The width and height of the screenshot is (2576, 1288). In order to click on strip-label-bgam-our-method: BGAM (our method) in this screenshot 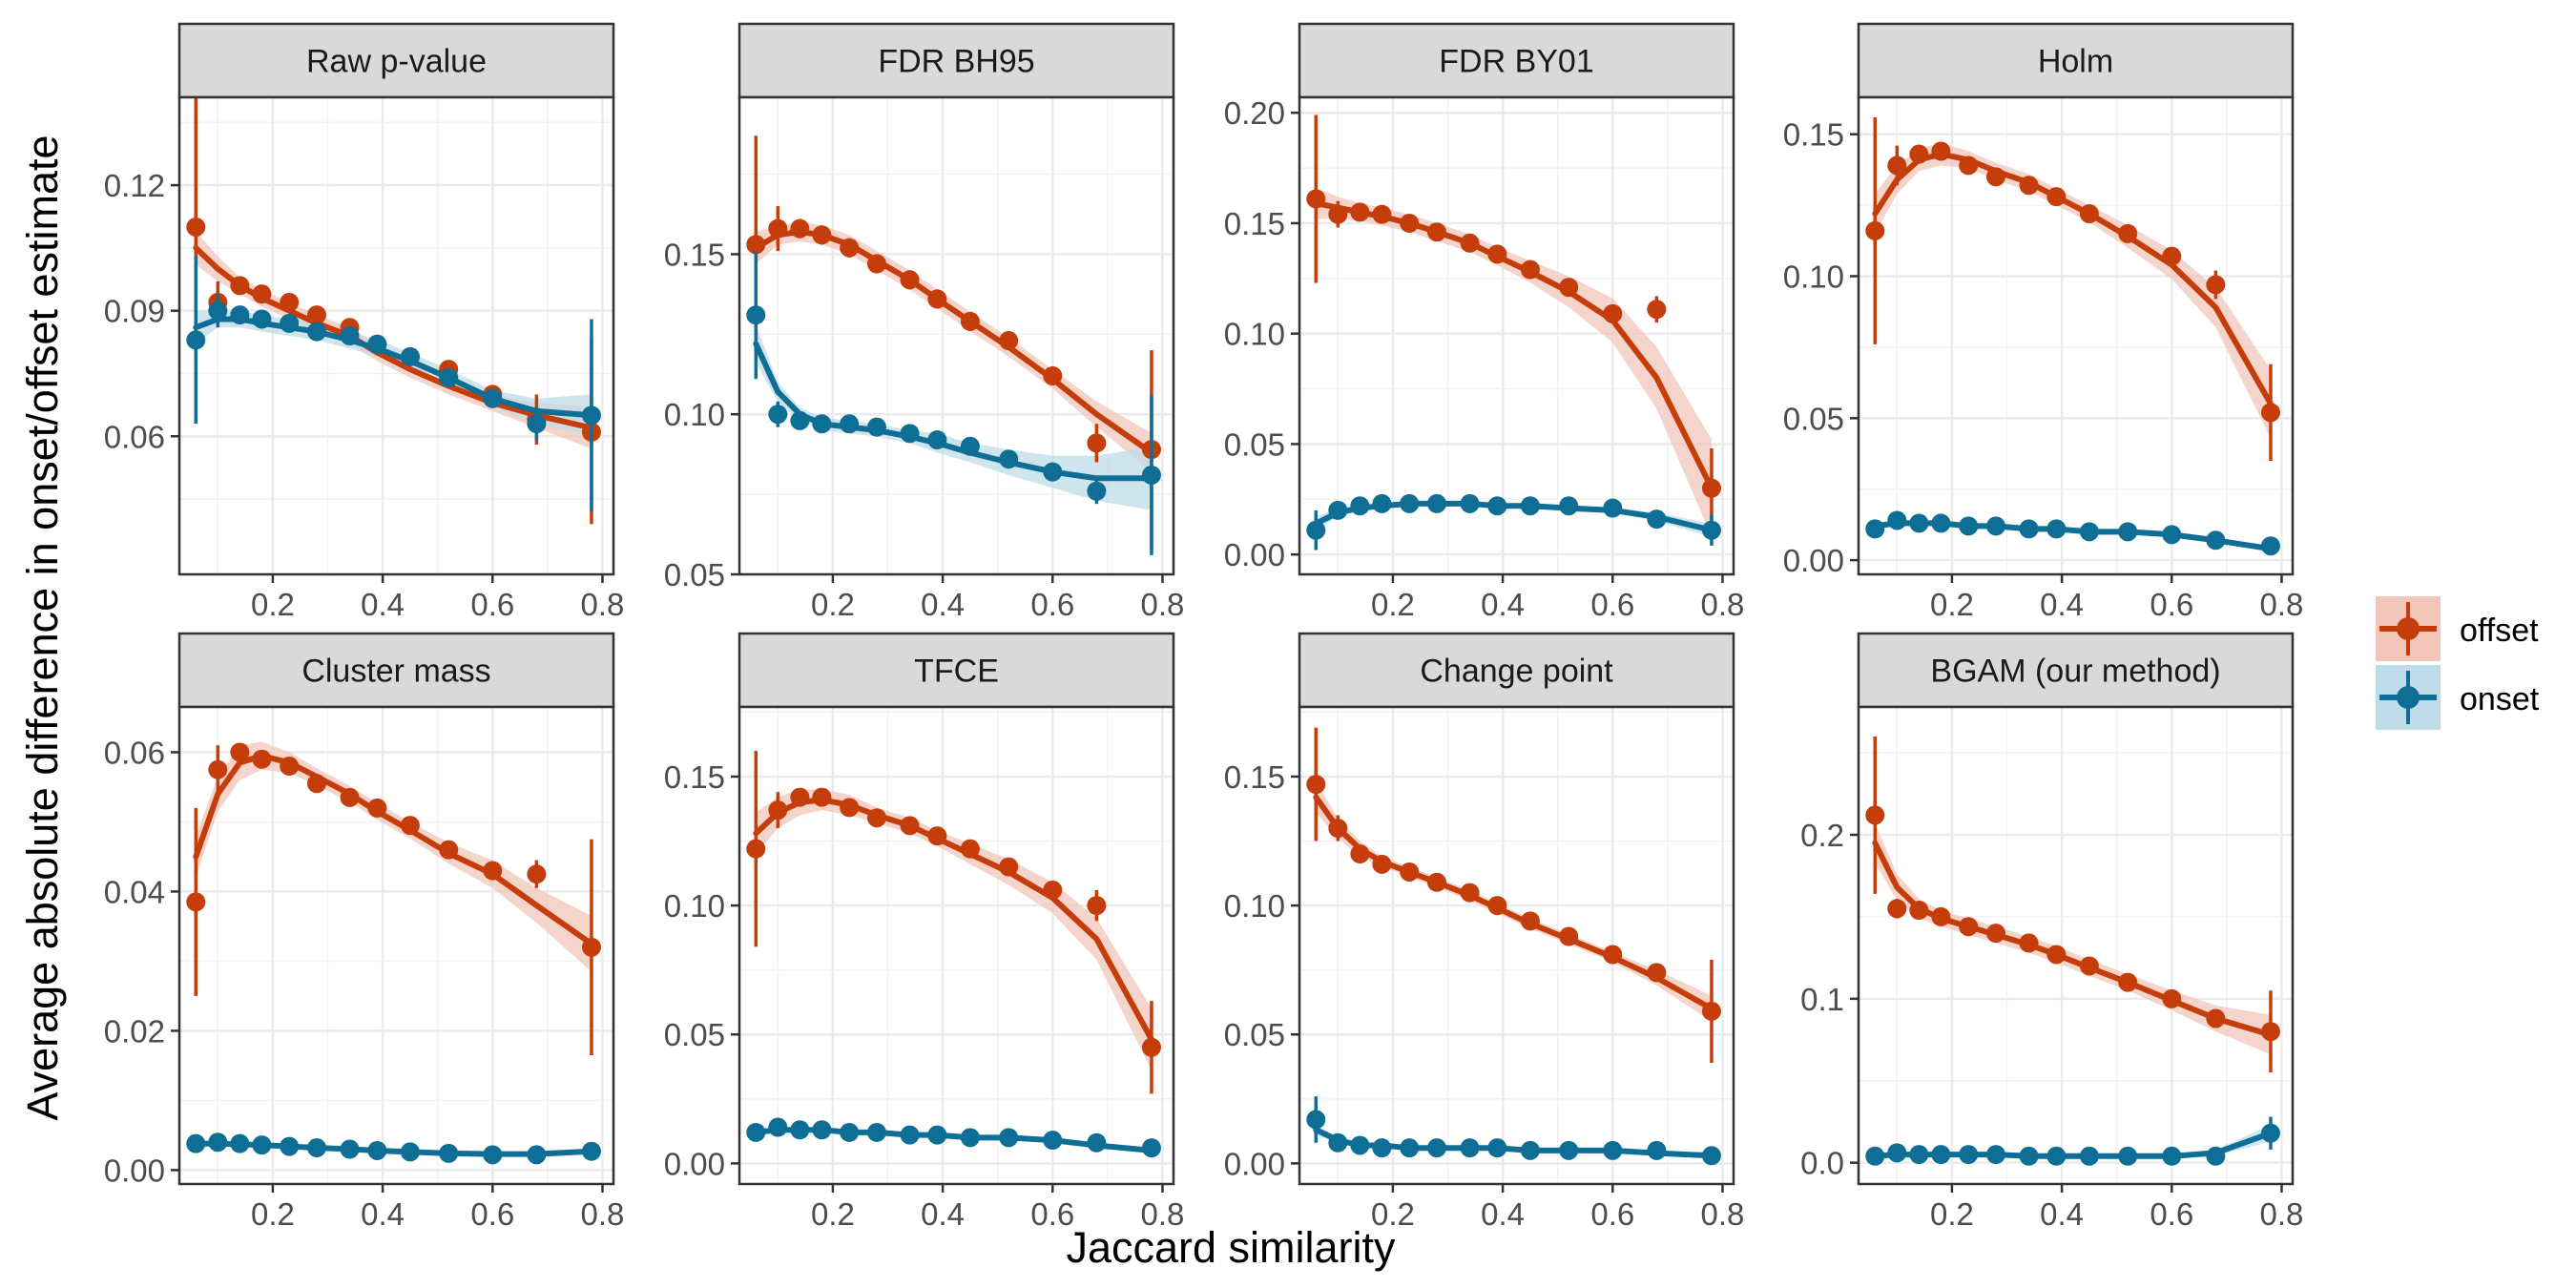, I will do `click(2075, 672)`.